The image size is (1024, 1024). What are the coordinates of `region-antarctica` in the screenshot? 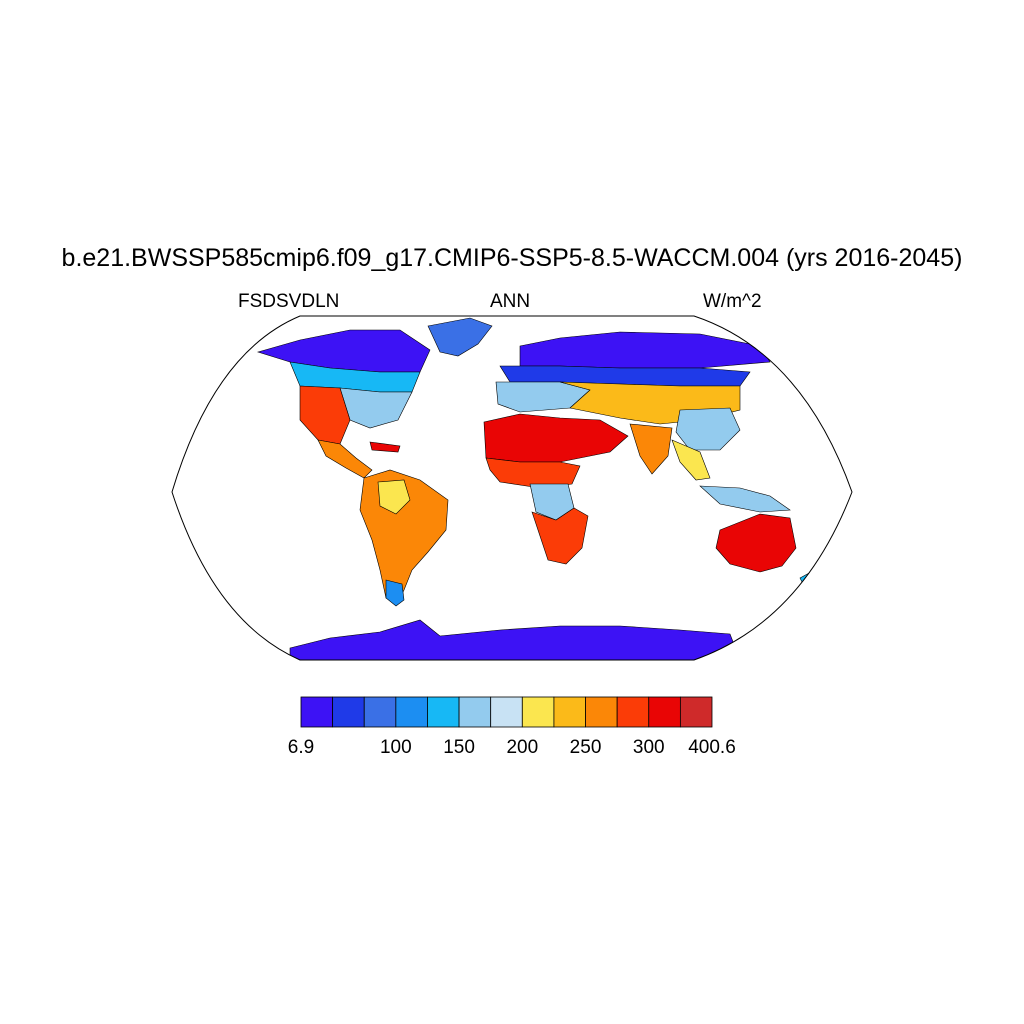 It's located at (515, 639).